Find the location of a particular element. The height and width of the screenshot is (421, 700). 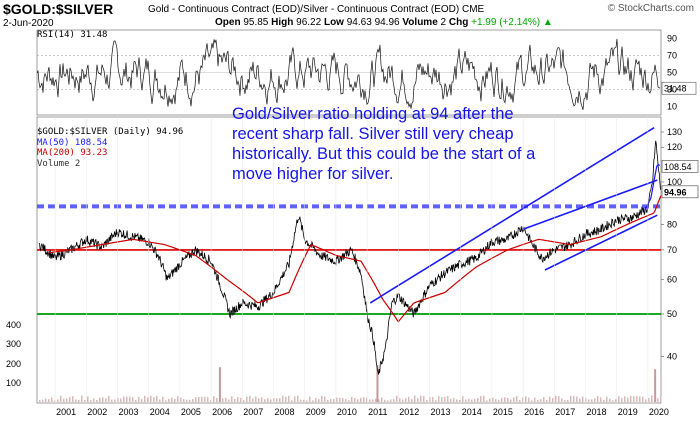

lower-trend-line is located at coordinates (601, 242).